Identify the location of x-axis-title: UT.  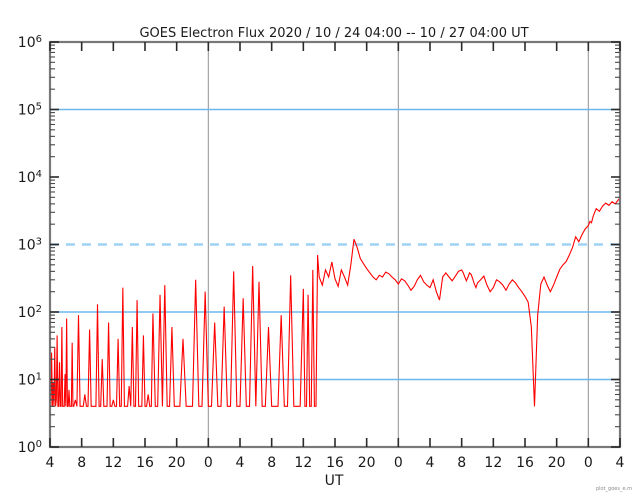
(334, 481).